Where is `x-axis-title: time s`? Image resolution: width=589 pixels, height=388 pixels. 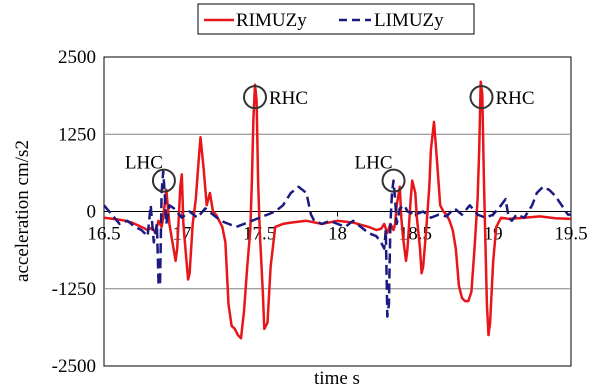 x-axis-title: time s is located at coordinates (337, 378).